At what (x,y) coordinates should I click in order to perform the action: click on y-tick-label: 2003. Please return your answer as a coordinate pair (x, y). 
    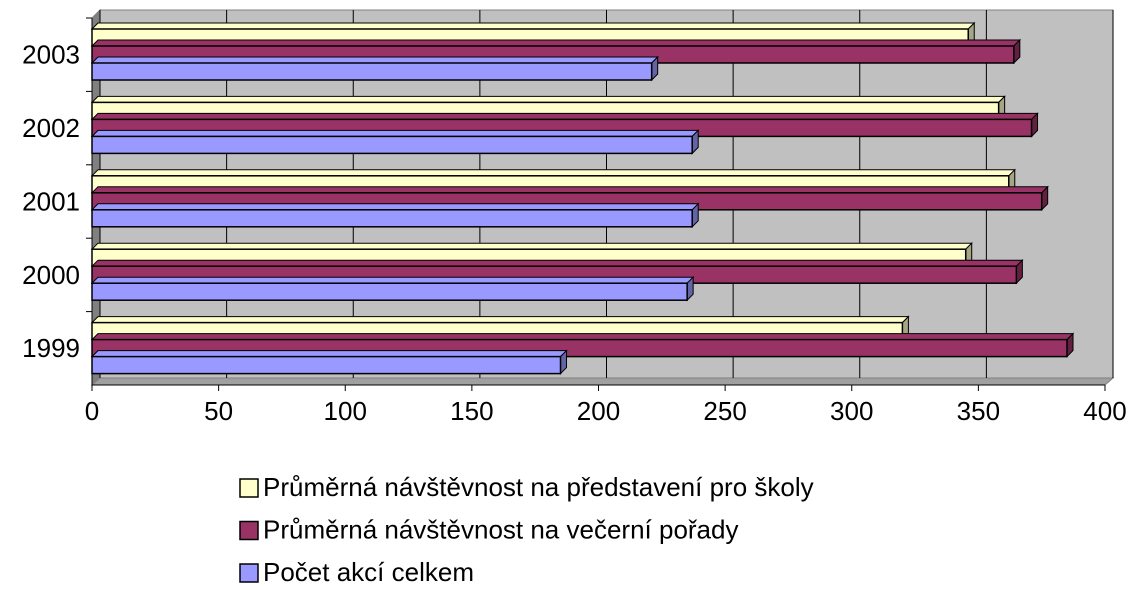
    Looking at the image, I should click on (51, 55).